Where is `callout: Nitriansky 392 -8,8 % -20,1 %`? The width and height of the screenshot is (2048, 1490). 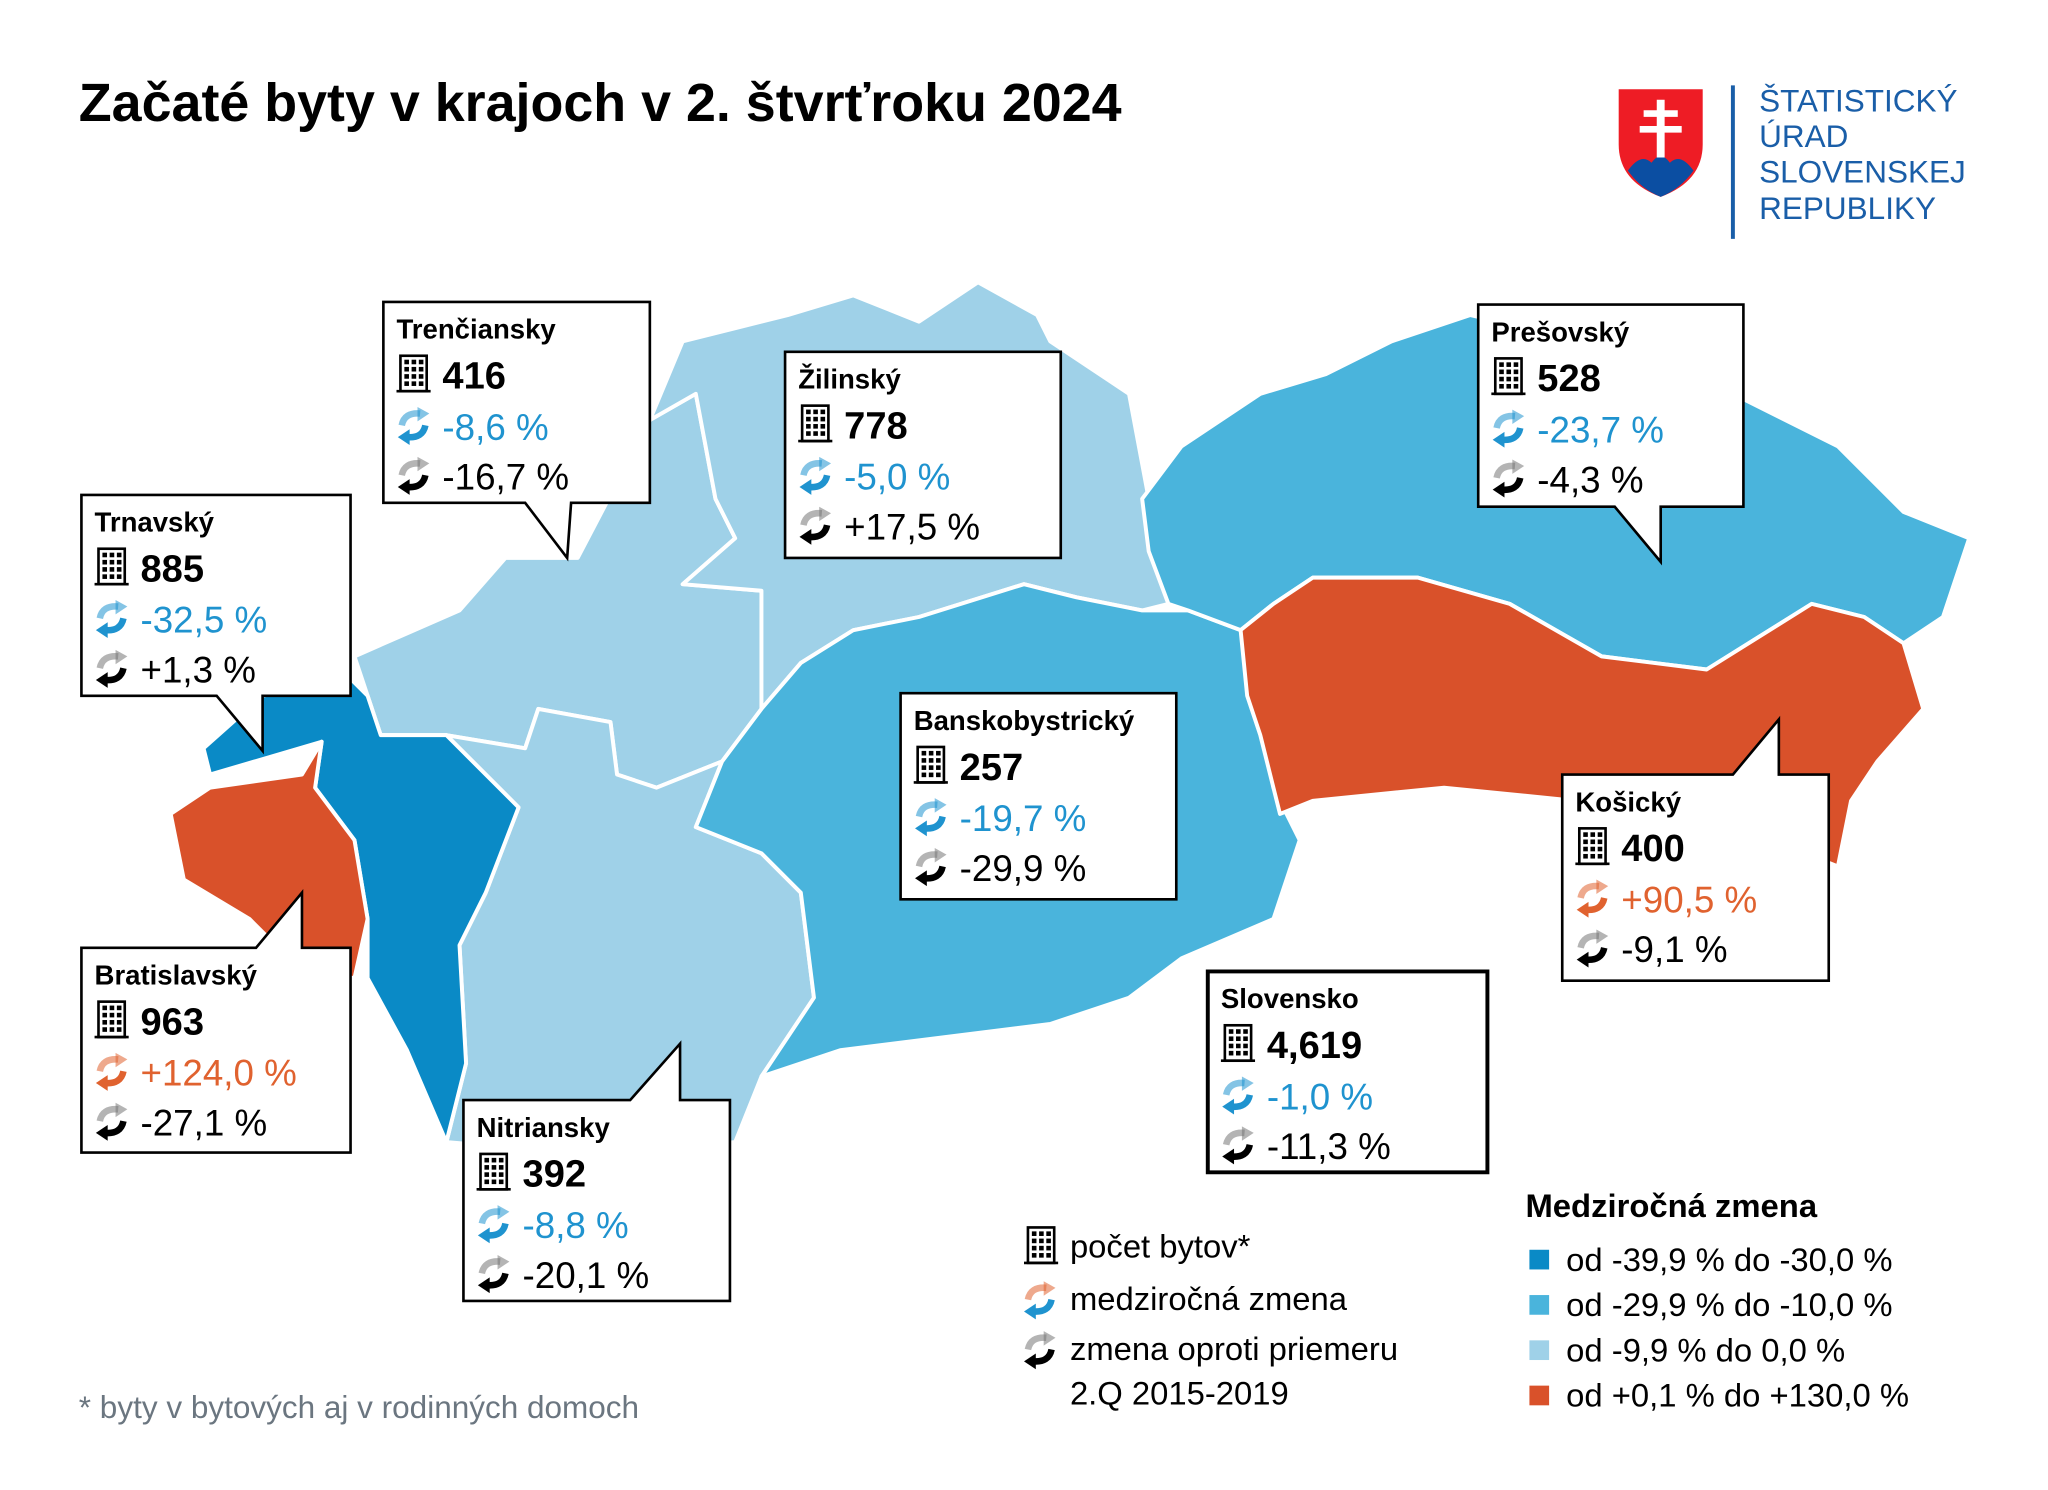
callout: Nitriansky 392 -8,8 % -20,1 % is located at coordinates (597, 1171).